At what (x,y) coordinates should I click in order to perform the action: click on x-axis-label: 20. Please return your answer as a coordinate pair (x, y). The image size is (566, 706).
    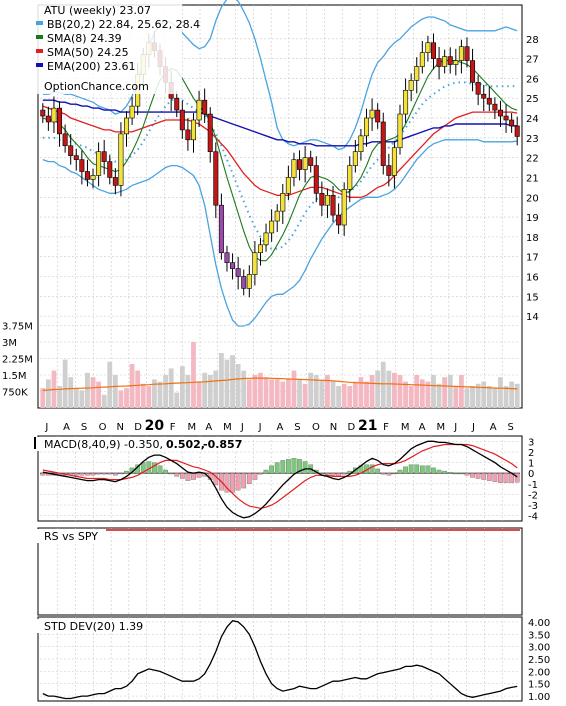
    Looking at the image, I should click on (155, 426).